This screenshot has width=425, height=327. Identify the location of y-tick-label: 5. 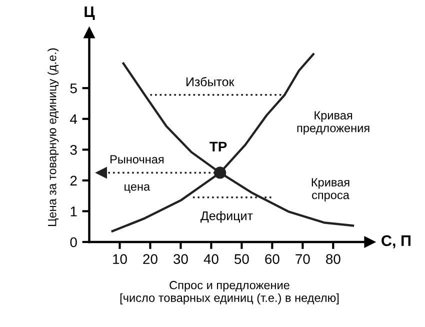
(73, 89).